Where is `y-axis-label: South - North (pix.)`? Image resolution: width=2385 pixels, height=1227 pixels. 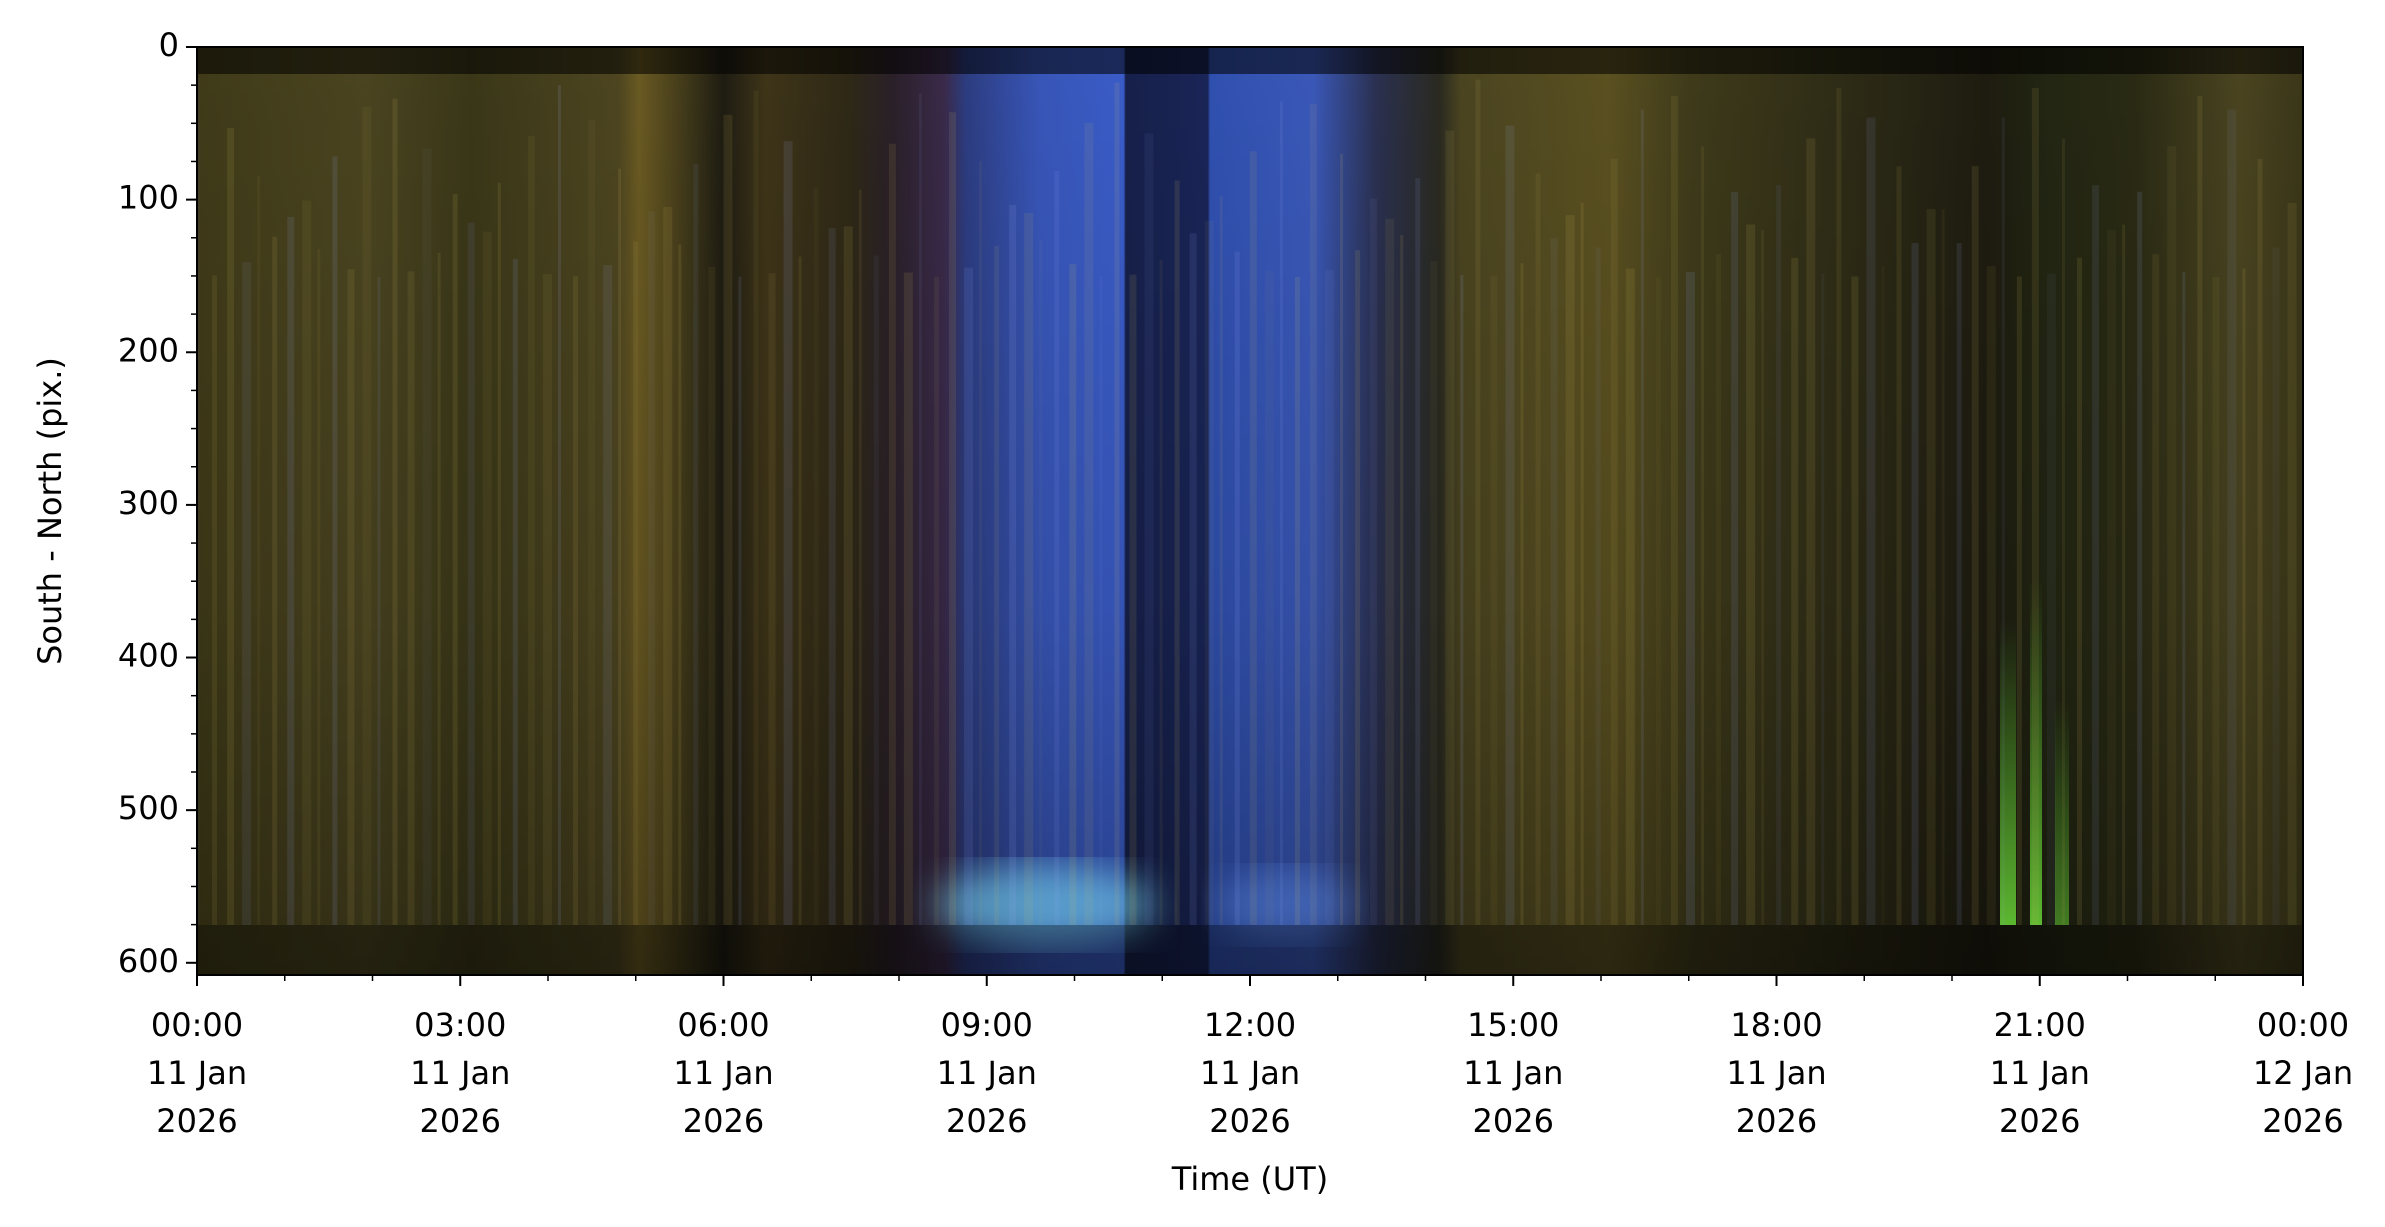
y-axis-label: South - North (pix.) is located at coordinates (50, 511).